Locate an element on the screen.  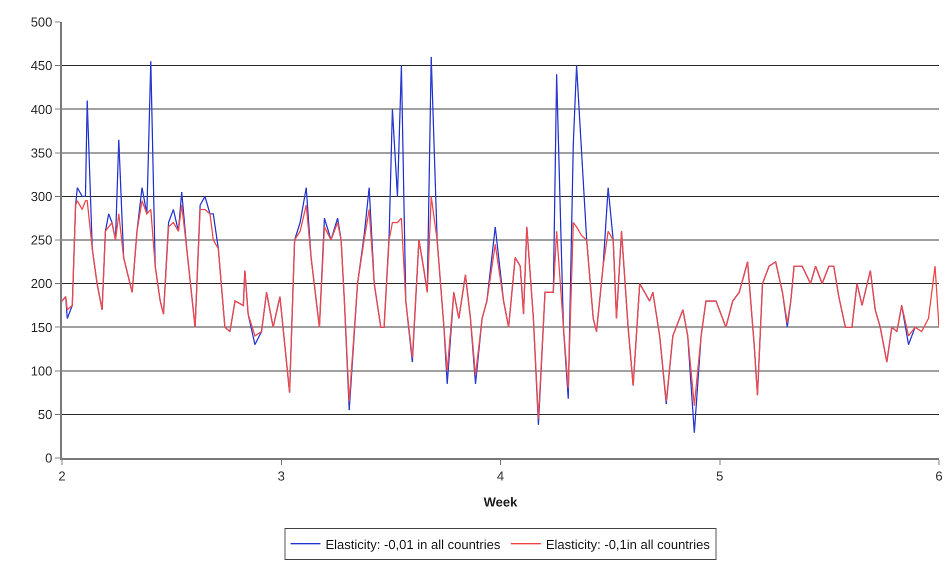
y-tick-label: 100 is located at coordinates (41, 370).